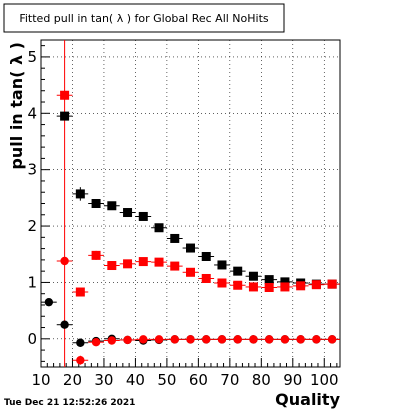 This screenshot has height=409, width=400. Describe the element at coordinates (184, 380) in the screenshot. I see `x-tick-labels: 10 20 30 40 50 60 70 80 90 100` at that location.